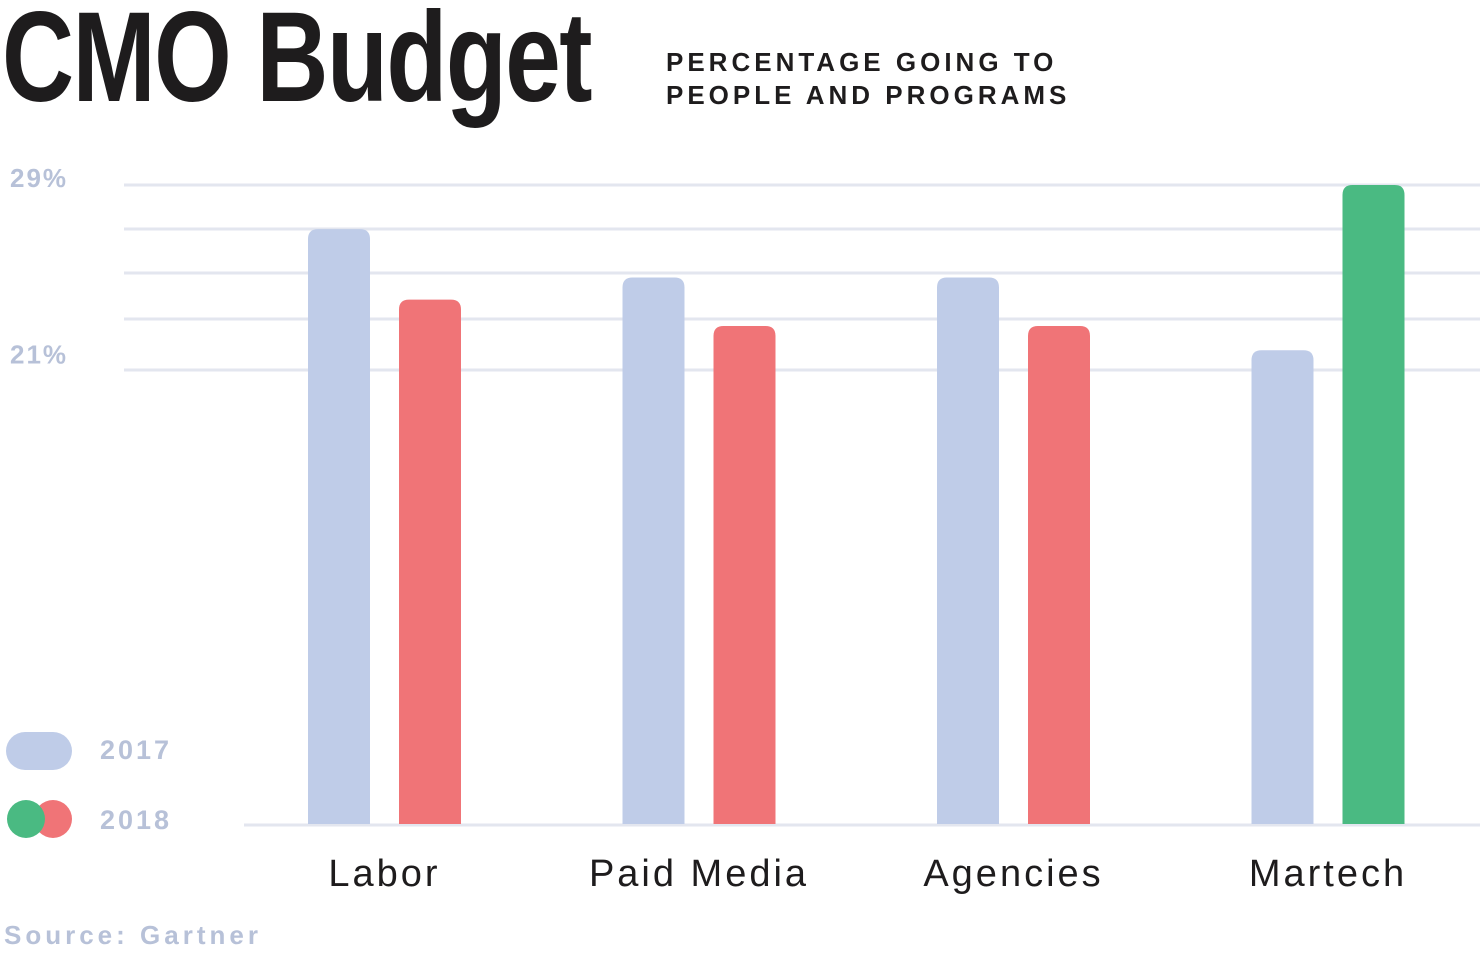  Describe the element at coordinates (136, 820) in the screenshot. I see `legend-label-2018: 2018` at that location.